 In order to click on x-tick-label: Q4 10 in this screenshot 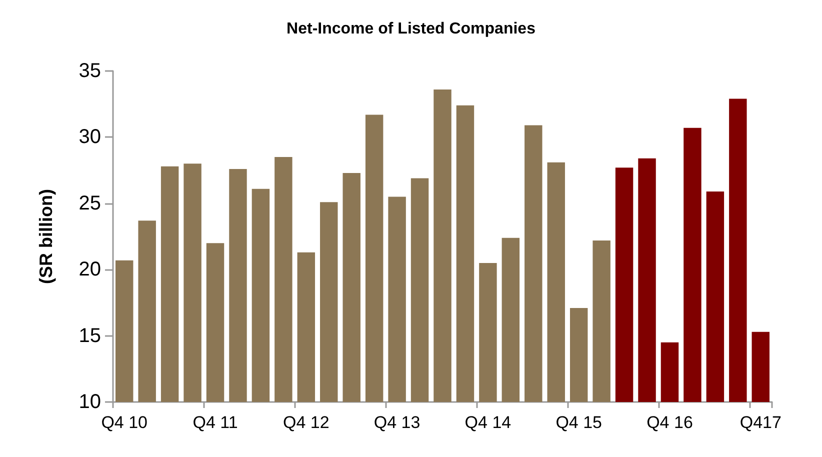, I will do `click(124, 422)`.